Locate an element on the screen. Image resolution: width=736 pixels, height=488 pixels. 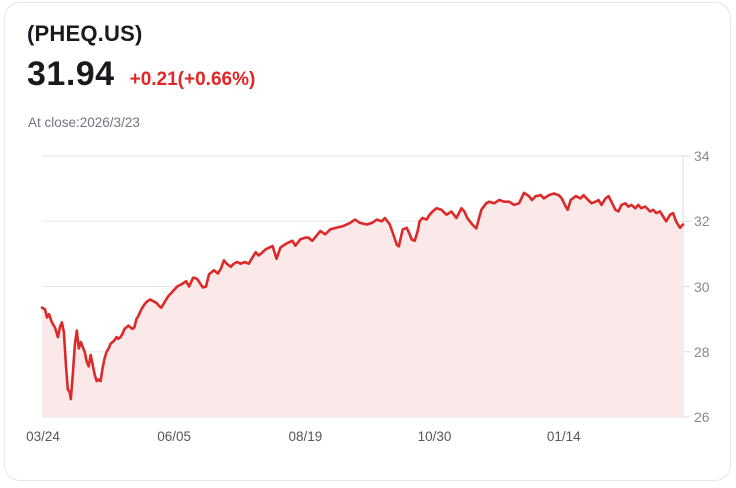
x-axis-label: 06/05 is located at coordinates (174, 436).